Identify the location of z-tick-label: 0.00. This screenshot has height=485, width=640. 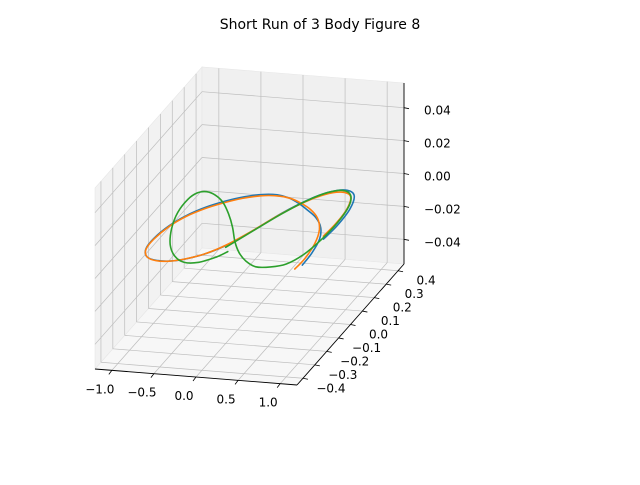
(437, 177).